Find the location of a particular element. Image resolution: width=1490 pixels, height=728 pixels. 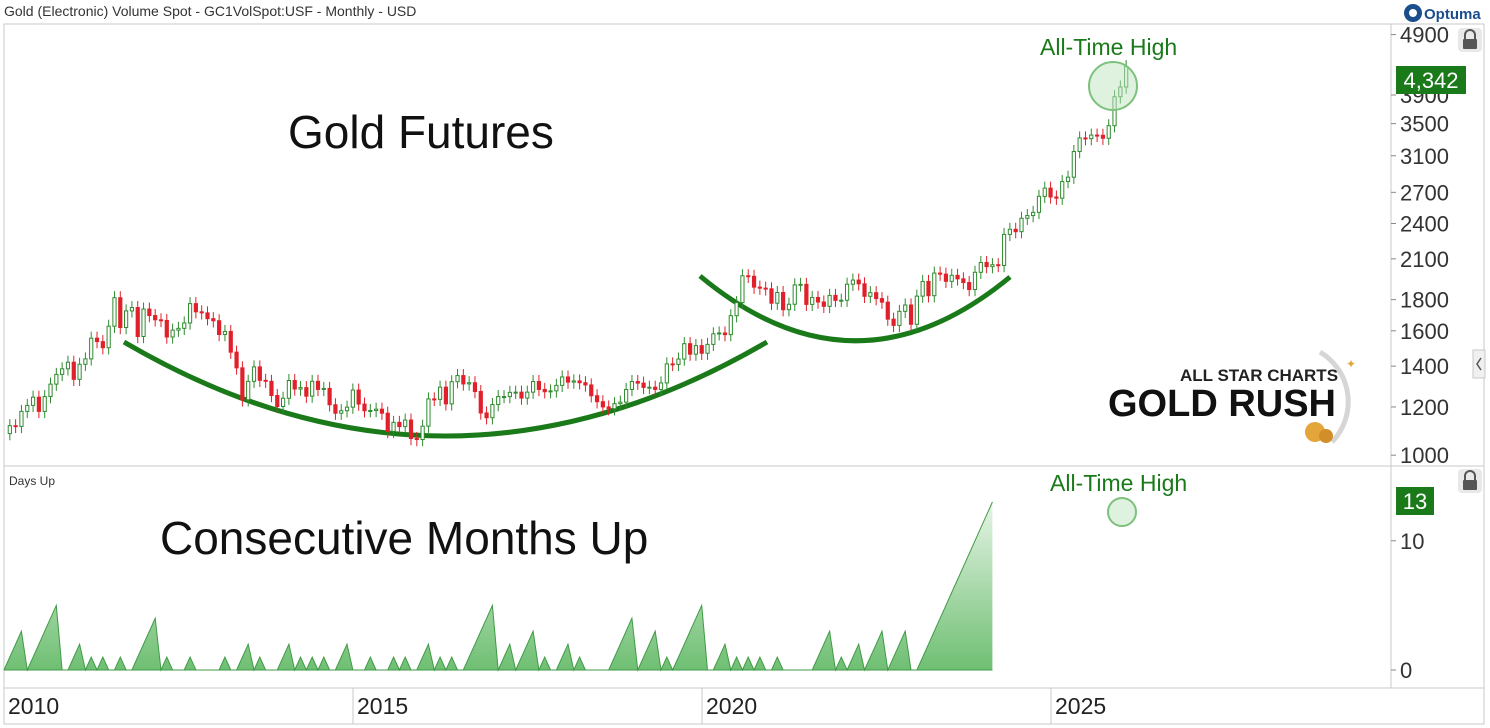

price-tick-label: 4900 is located at coordinates (1424, 35).